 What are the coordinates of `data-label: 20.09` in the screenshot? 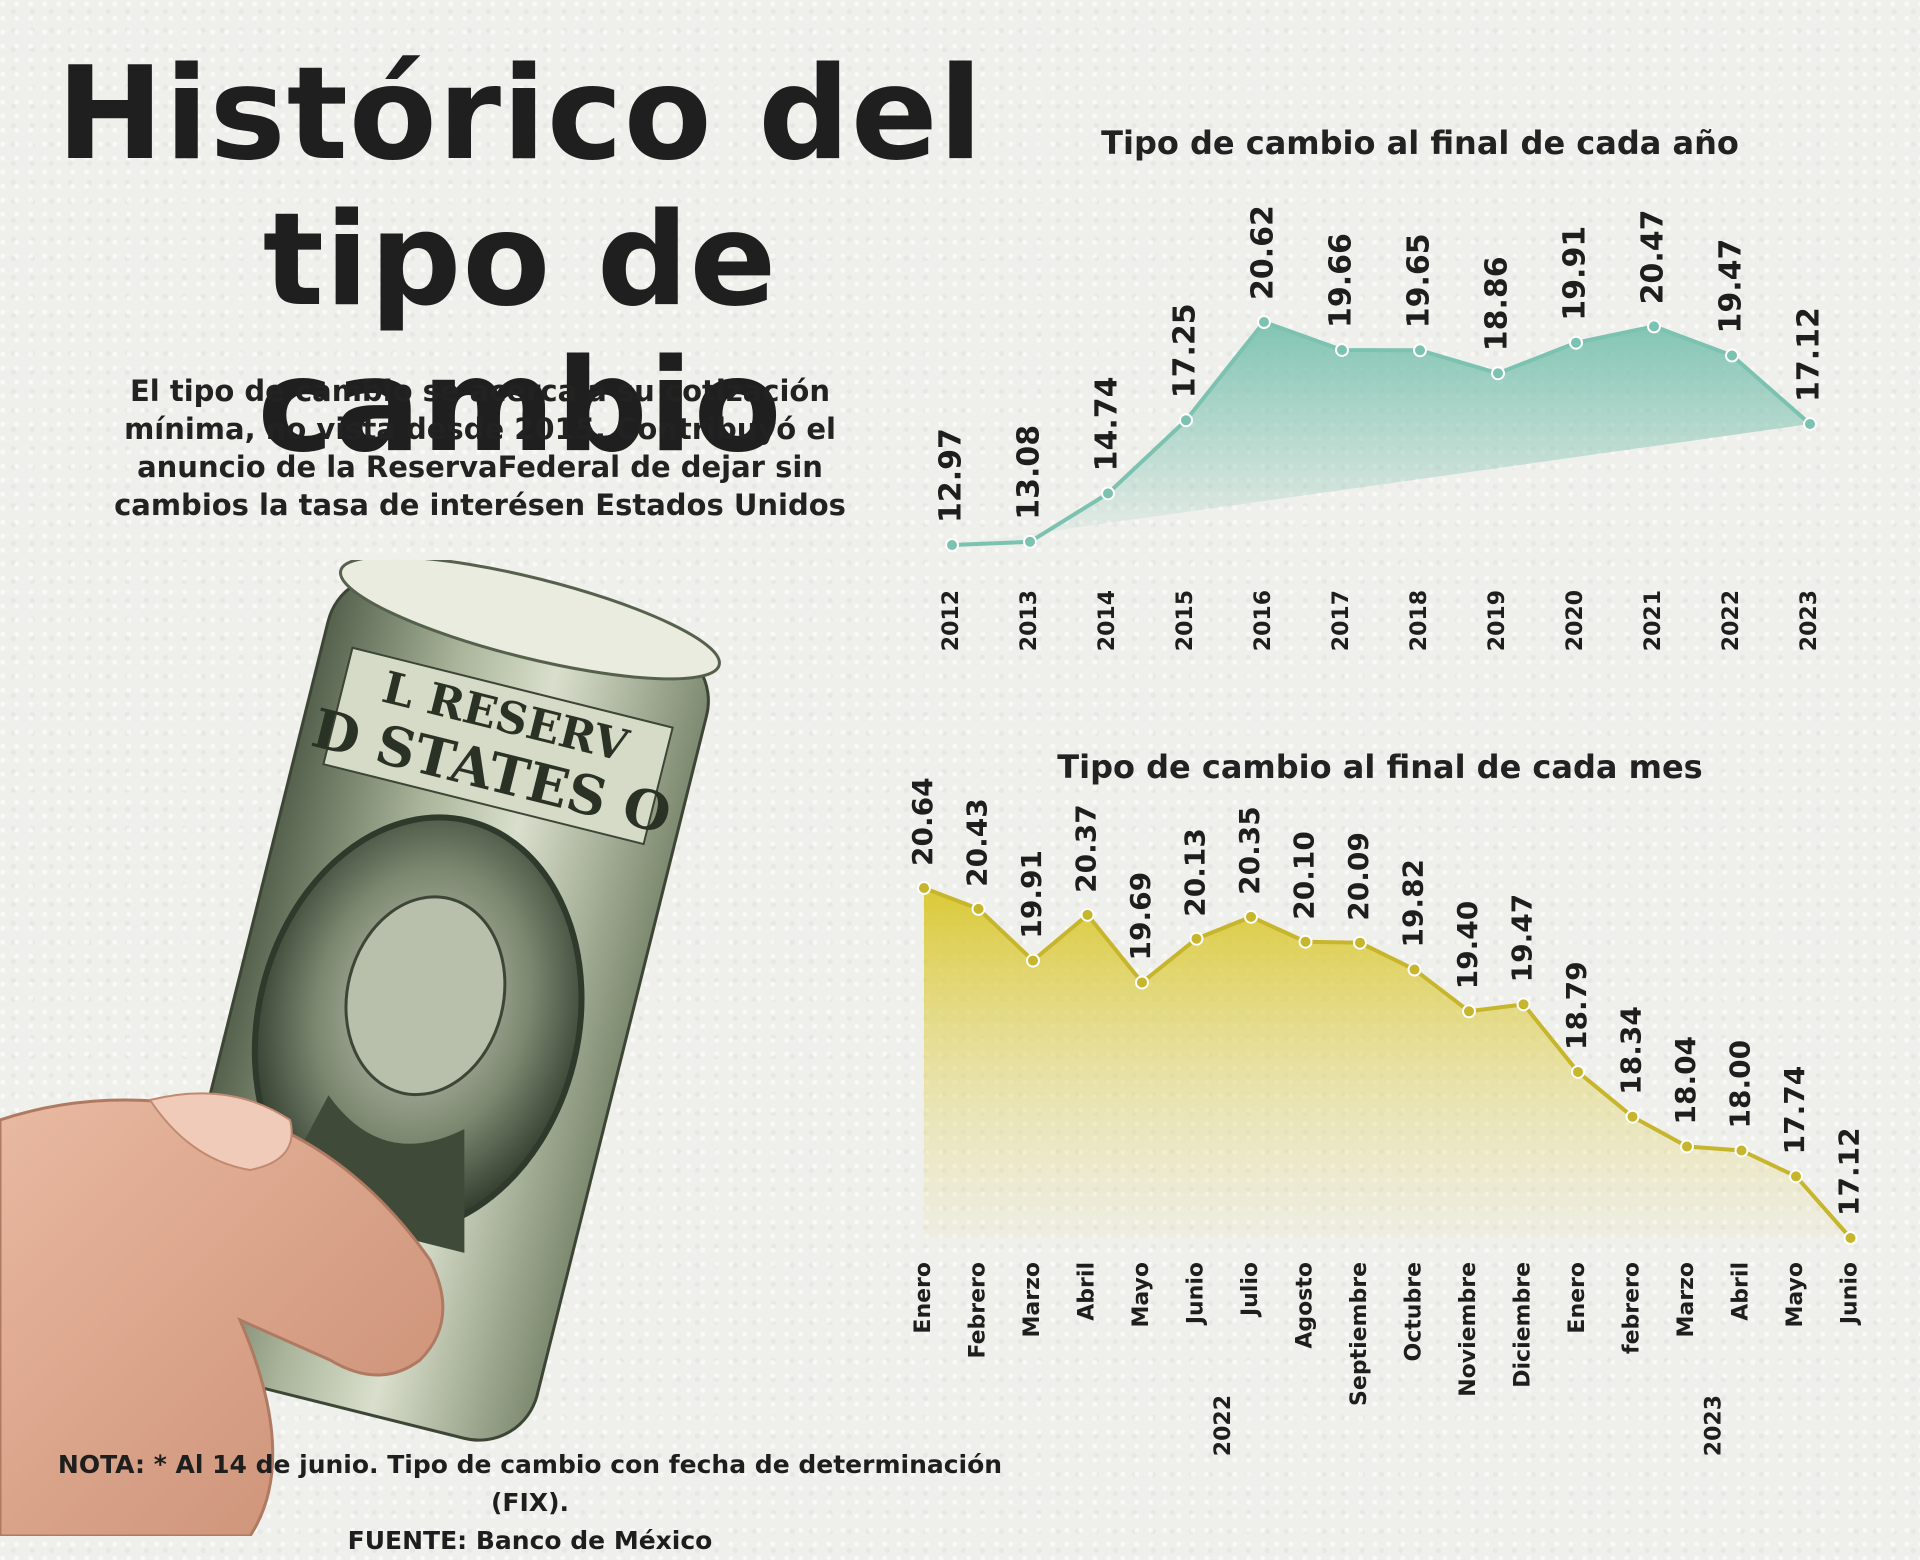 It's located at (1358, 876).